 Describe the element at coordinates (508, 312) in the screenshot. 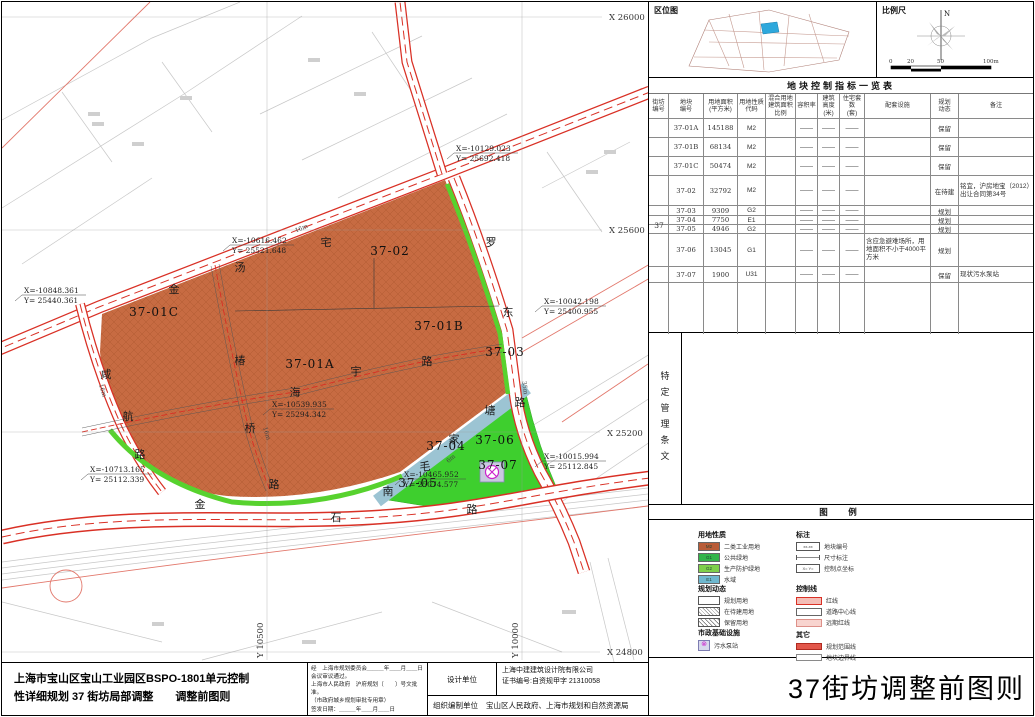

I see `svg-text: 东` at that location.